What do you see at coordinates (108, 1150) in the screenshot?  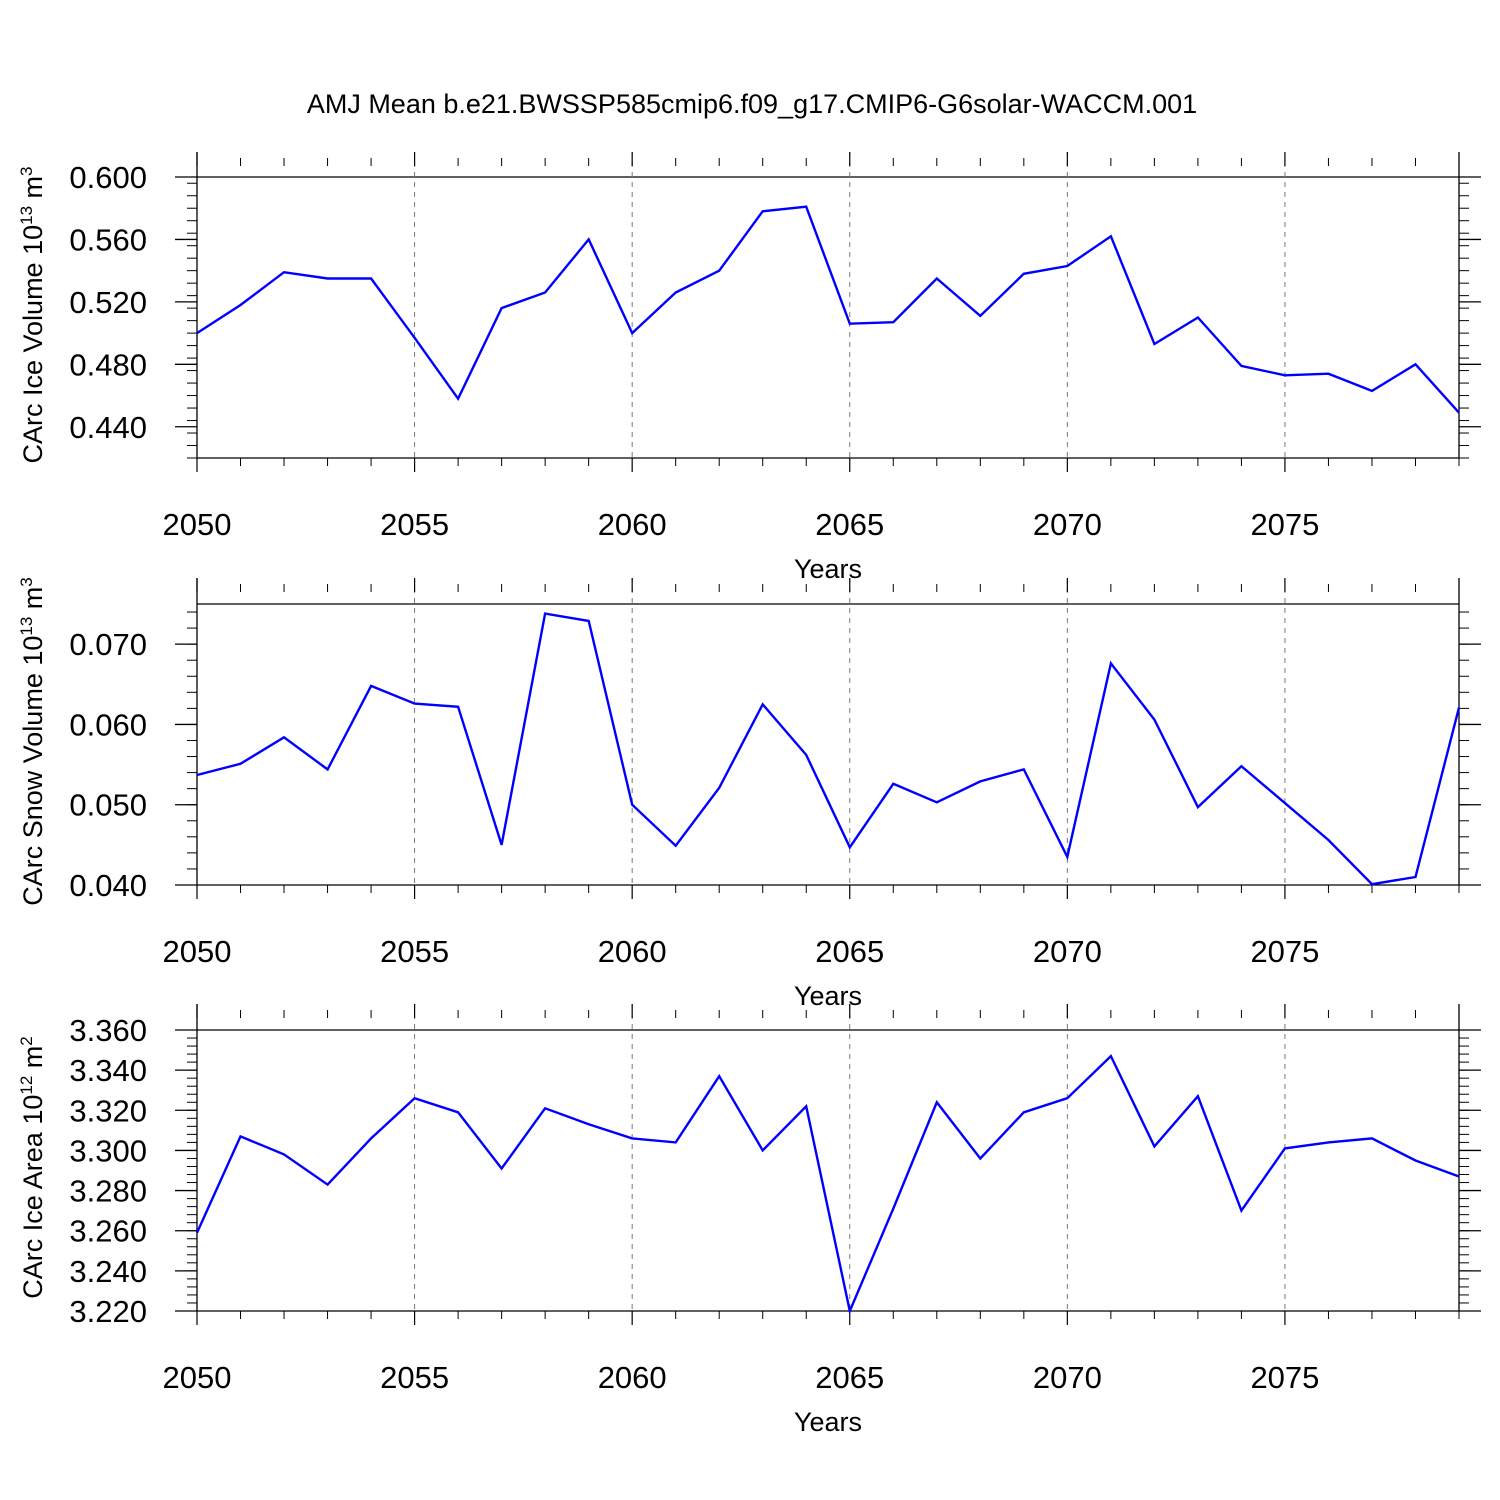 I see `y-tick-label: 3.300` at bounding box center [108, 1150].